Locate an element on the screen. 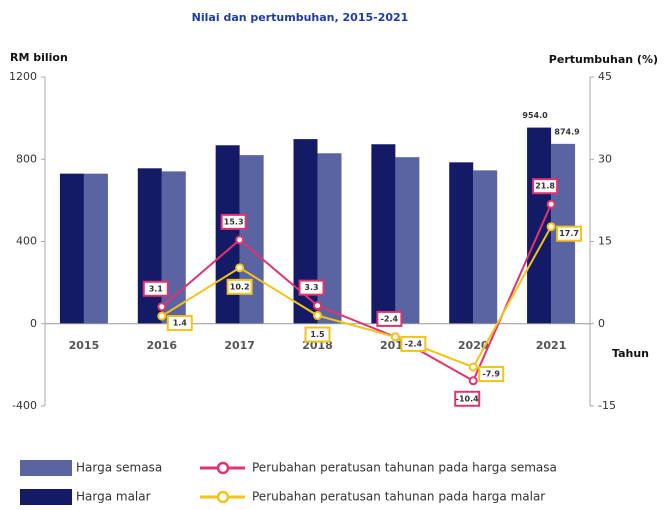  bar-value-label: 954.0 is located at coordinates (535, 115).